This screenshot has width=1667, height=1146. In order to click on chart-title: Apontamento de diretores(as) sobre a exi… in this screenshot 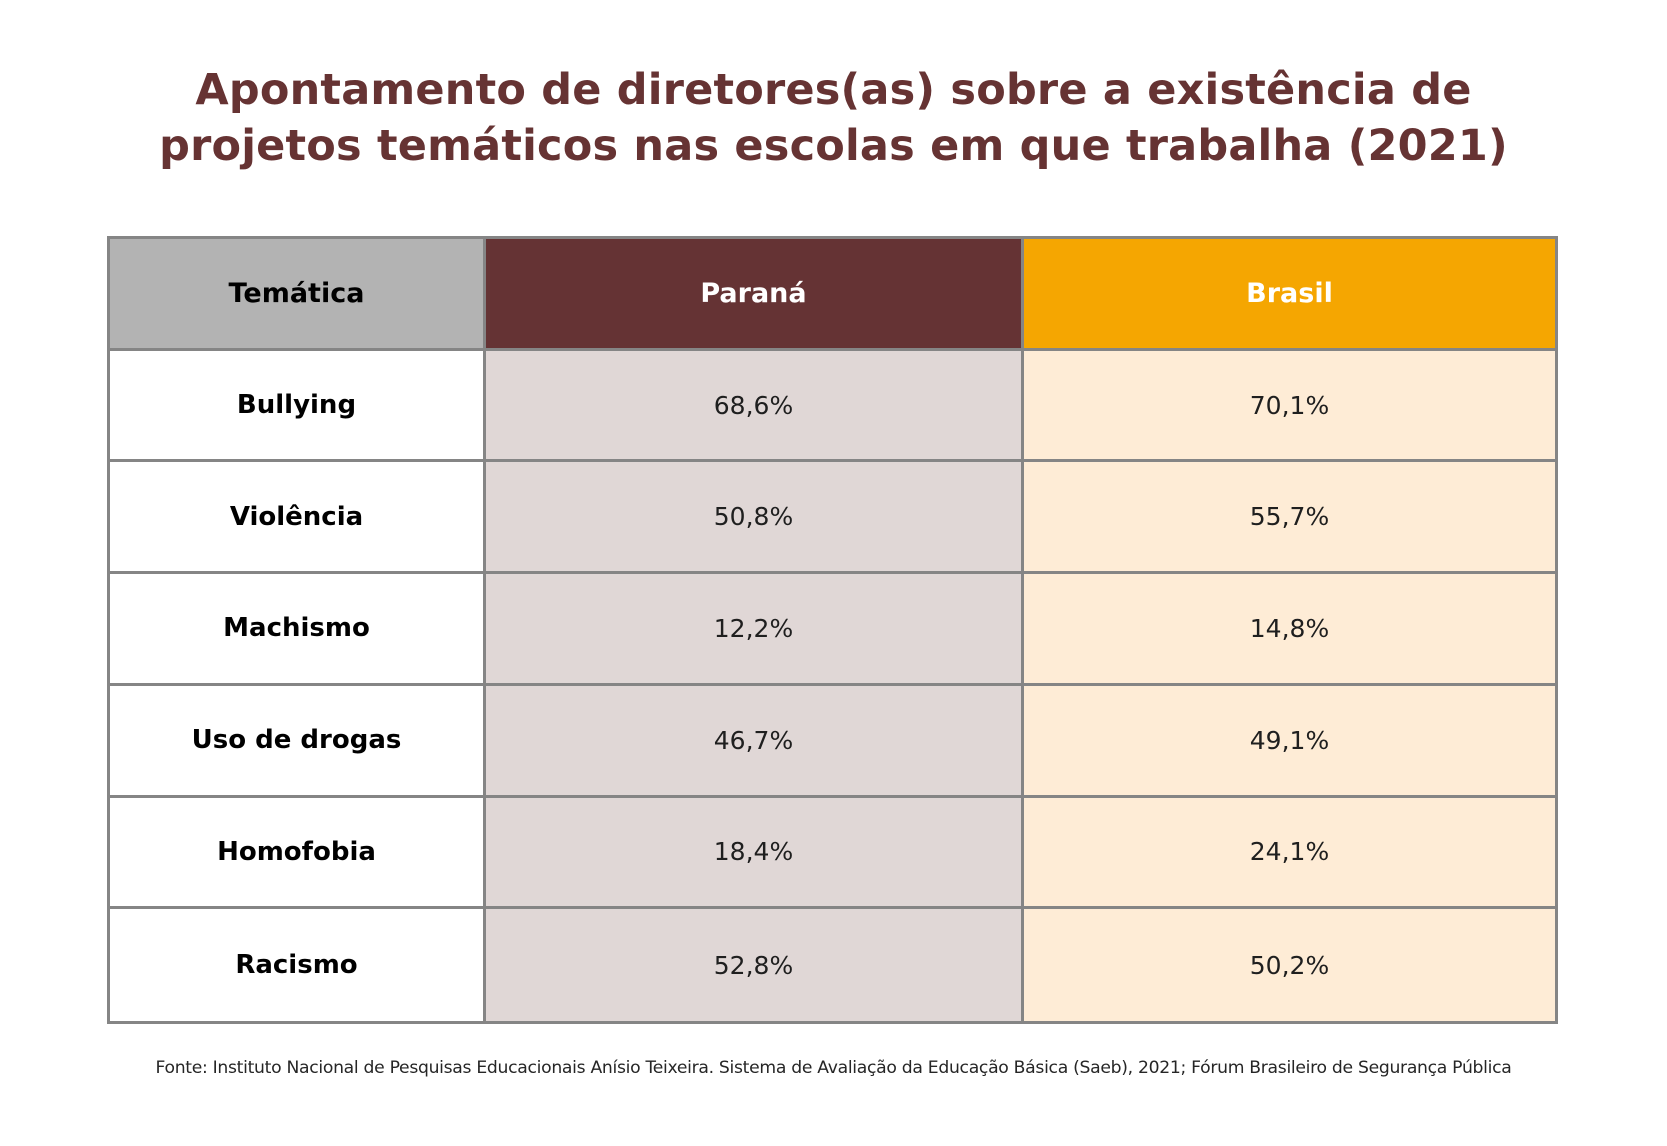, I will do `click(833, 118)`.